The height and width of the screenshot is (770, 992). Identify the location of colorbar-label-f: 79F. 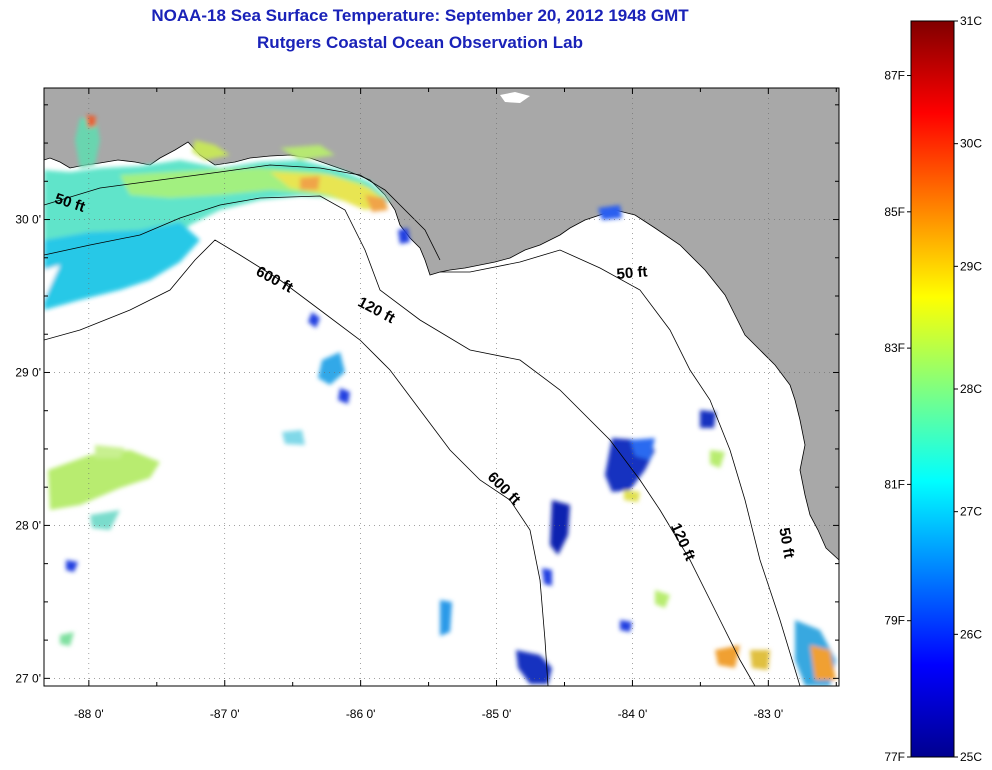
(894, 621).